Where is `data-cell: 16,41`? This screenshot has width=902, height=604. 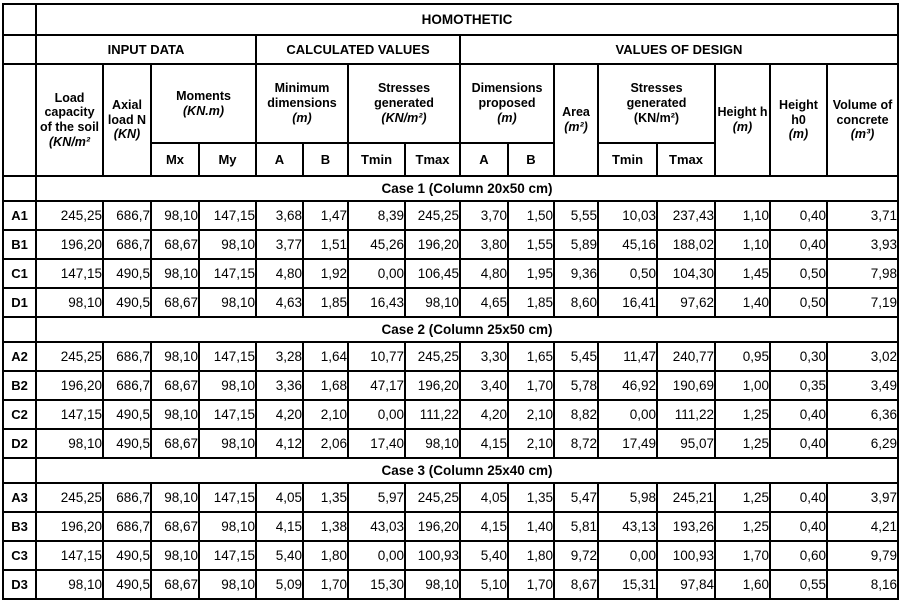
data-cell: 16,41 is located at coordinates (627, 302).